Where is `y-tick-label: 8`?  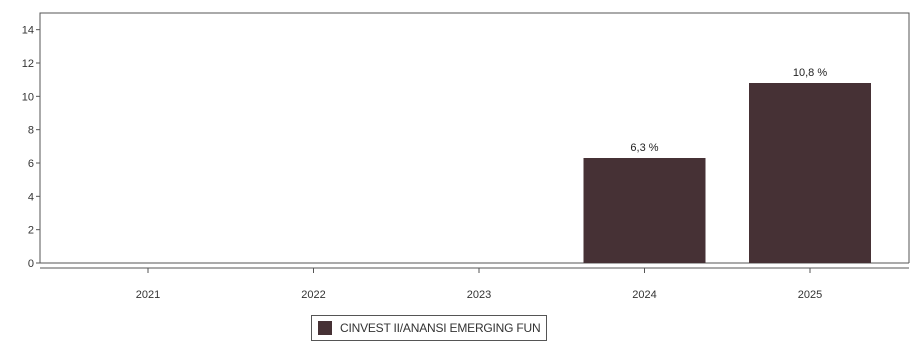
y-tick-label: 8 is located at coordinates (31, 131).